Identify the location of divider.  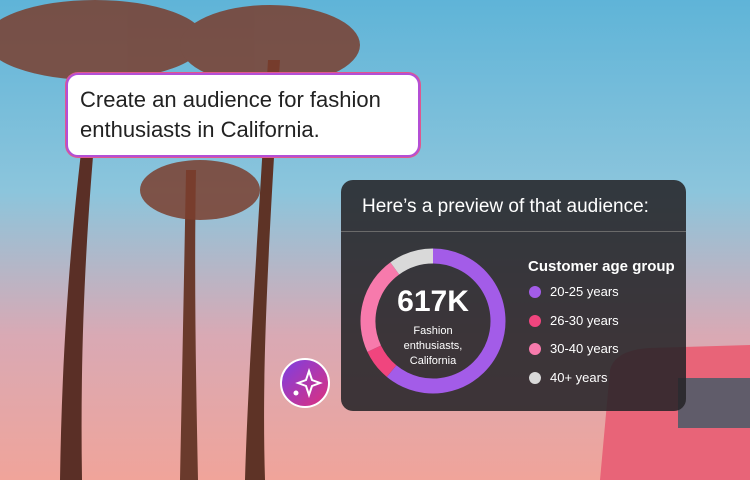
(513, 231).